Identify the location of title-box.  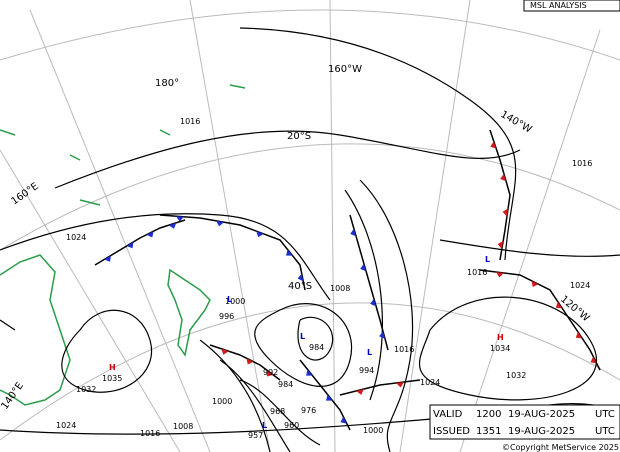
(571, 6).